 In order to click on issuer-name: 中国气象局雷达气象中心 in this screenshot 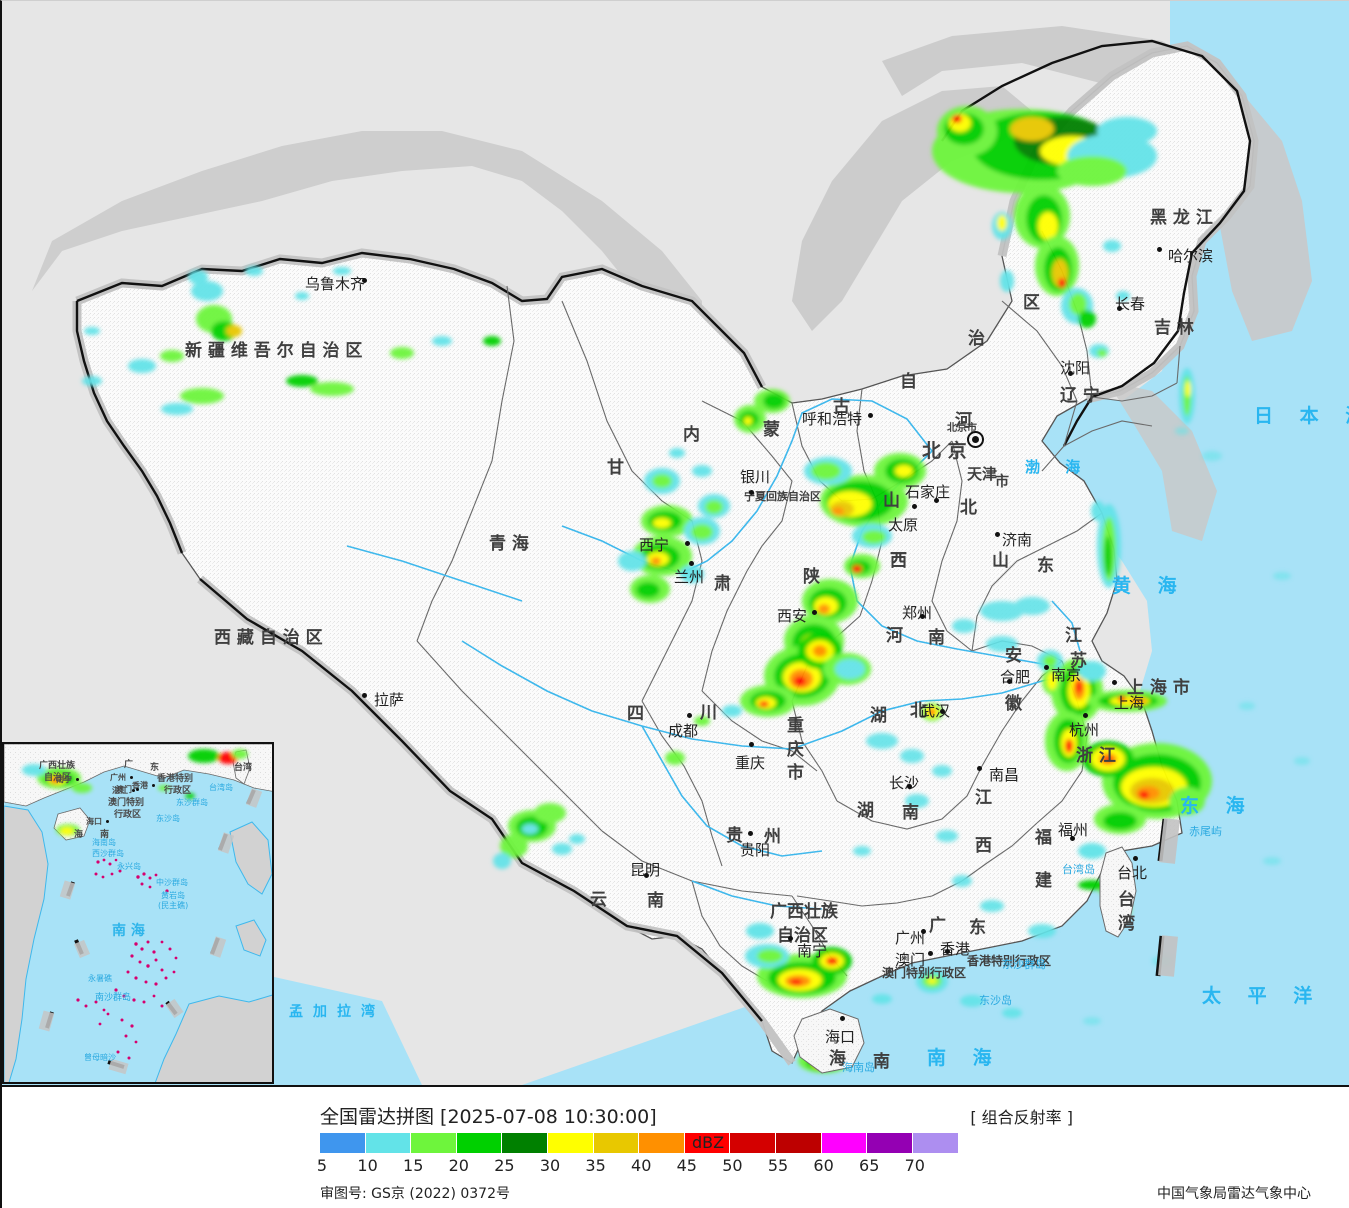, I will do `click(1234, 1194)`.